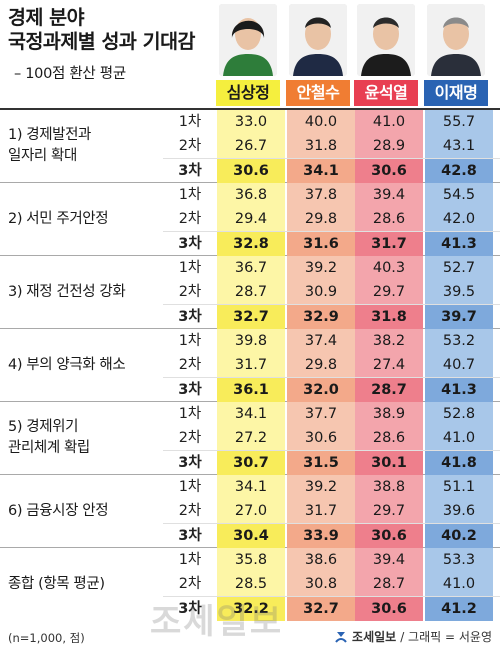  I want to click on score-cell: 52.8, so click(459, 414).